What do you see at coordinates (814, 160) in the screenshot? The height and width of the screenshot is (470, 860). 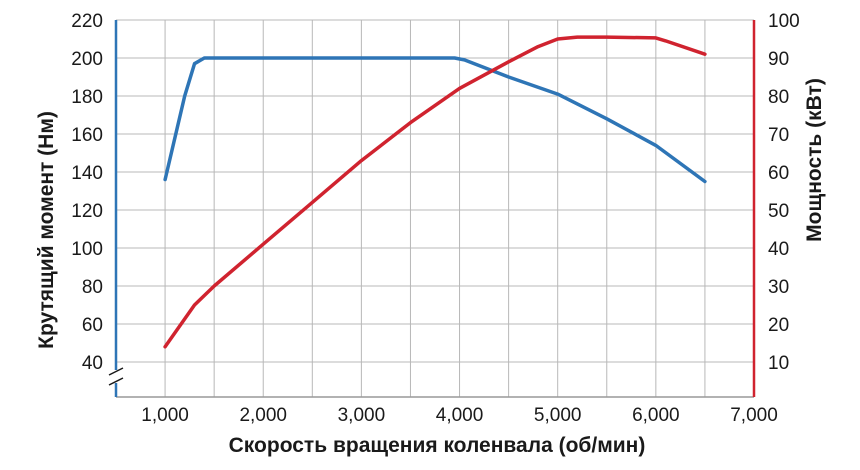 I see `y-axis-right-title: Мощность (кВт)` at bounding box center [814, 160].